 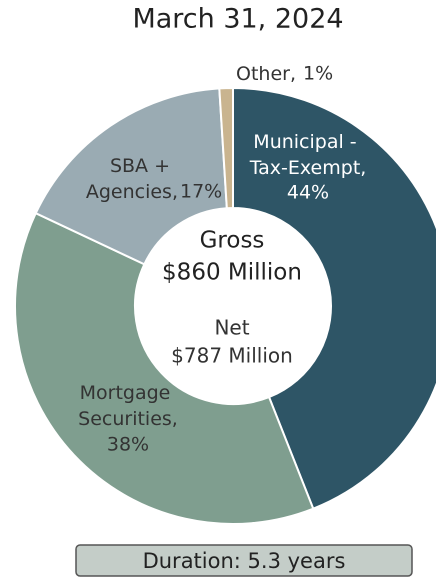 I want to click on chart-title: March 31, 2024, so click(x=237, y=19).